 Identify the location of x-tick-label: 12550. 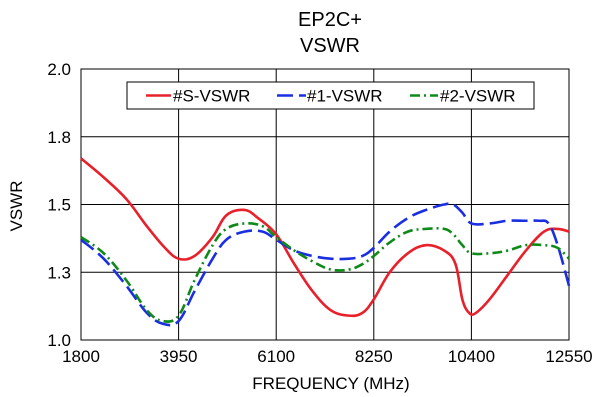
(568, 356).